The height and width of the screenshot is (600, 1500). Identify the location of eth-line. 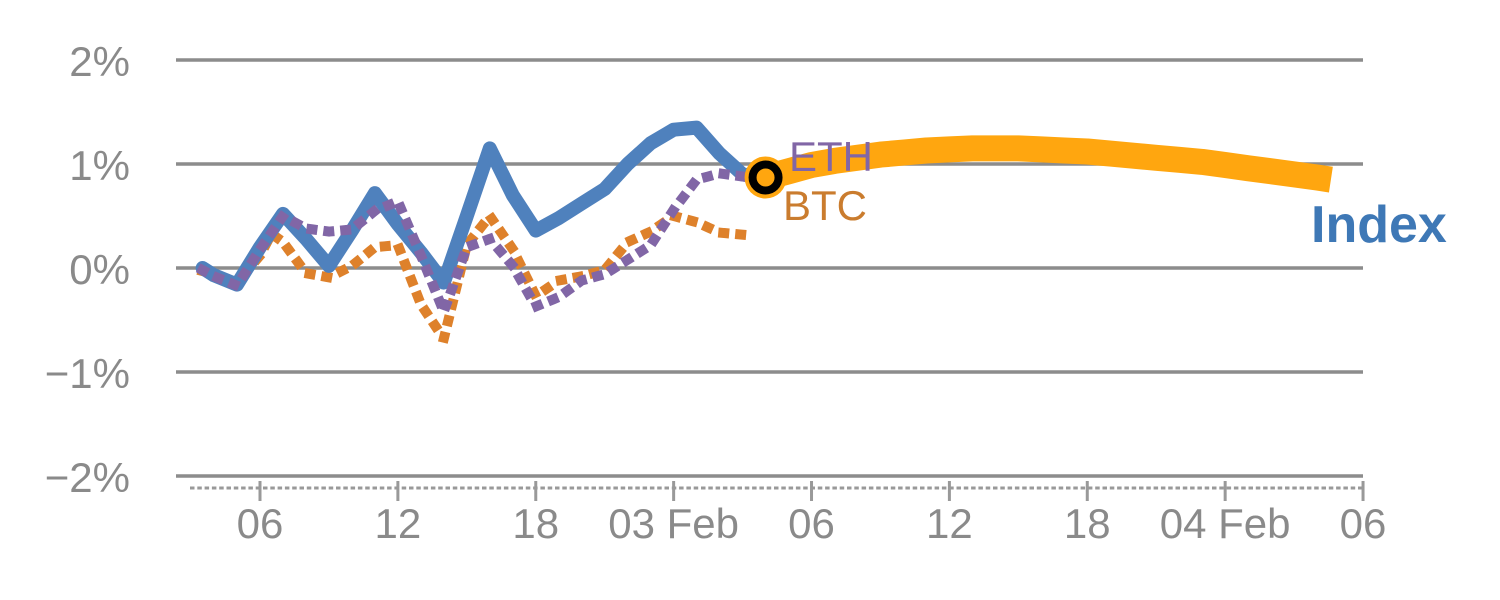
(472, 242).